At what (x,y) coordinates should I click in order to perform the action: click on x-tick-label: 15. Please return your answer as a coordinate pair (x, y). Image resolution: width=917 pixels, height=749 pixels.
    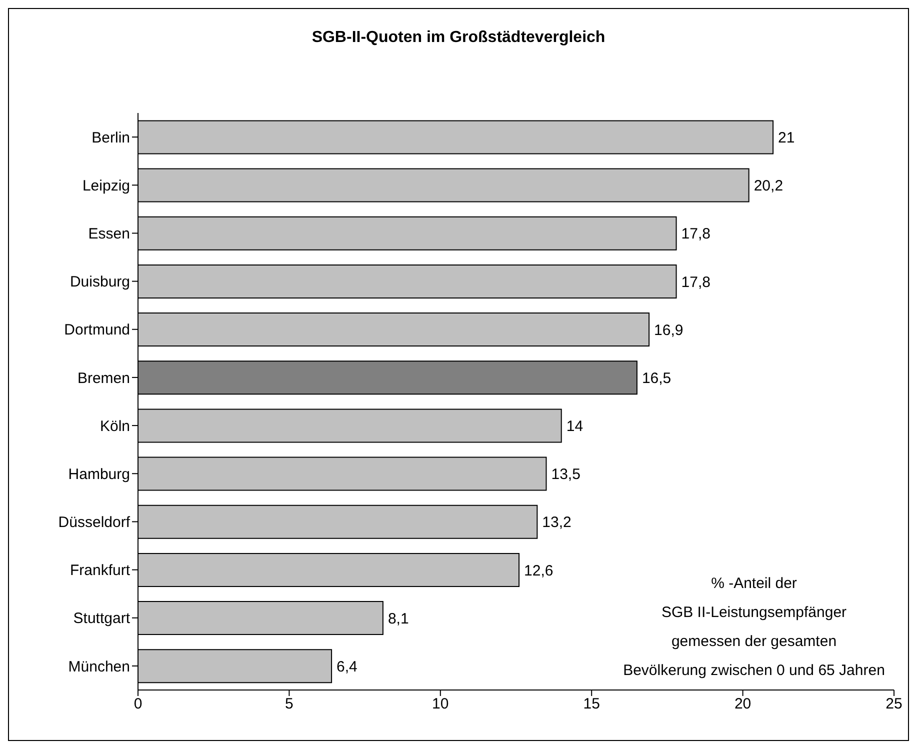
    Looking at the image, I should click on (591, 704).